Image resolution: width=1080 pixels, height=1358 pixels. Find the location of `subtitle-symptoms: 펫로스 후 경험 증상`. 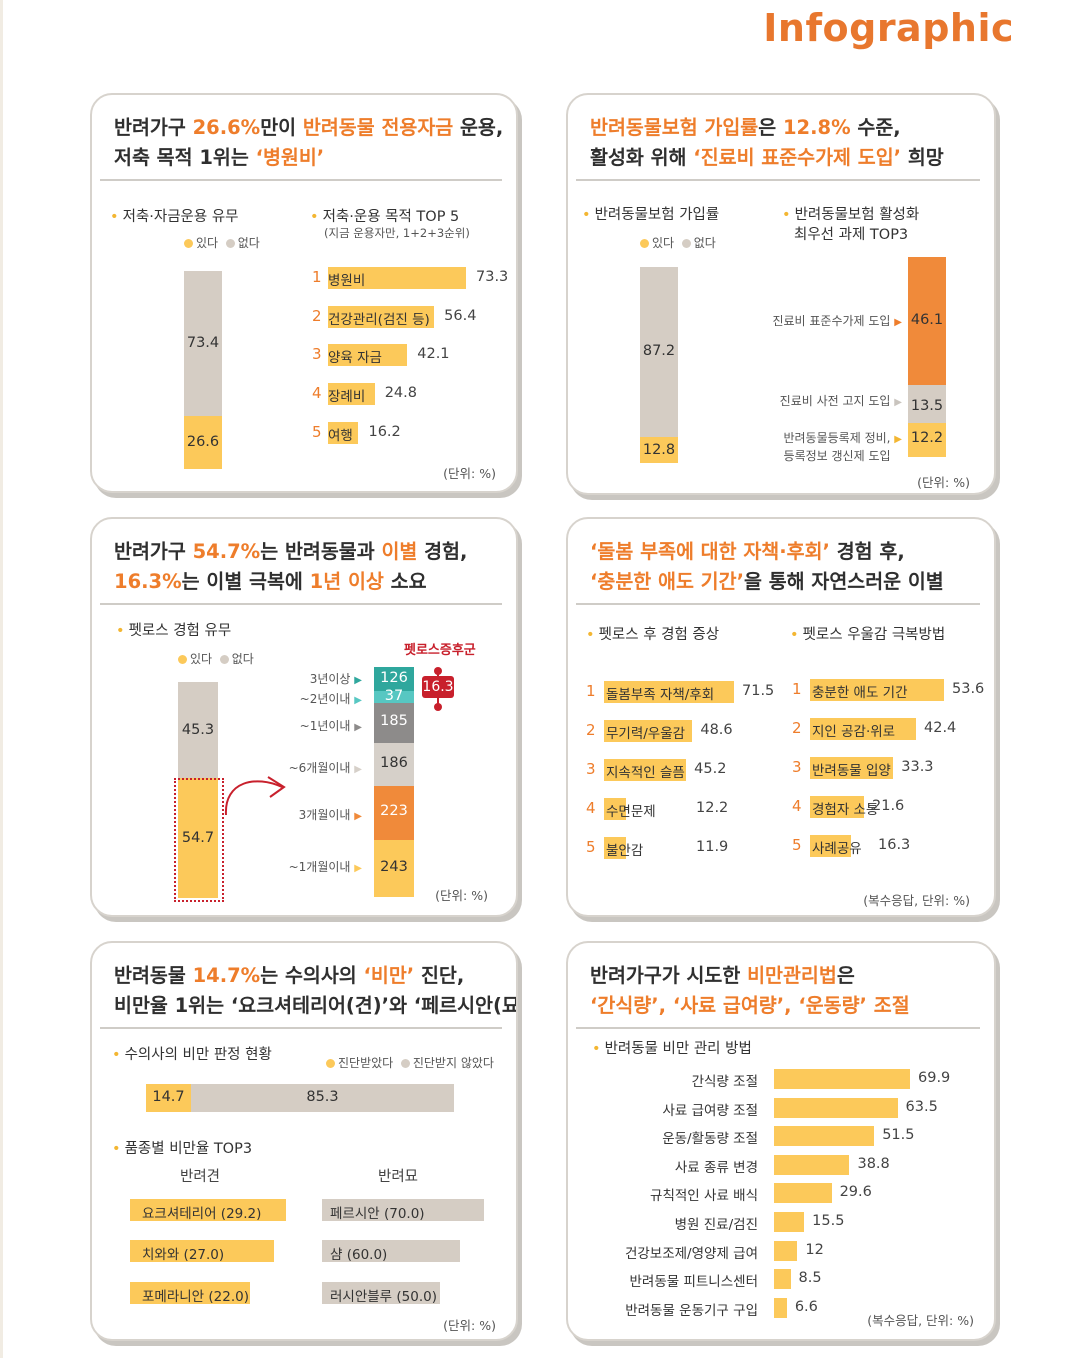

subtitle-symptoms: 펫로스 후 경험 증상 is located at coordinates (653, 633).